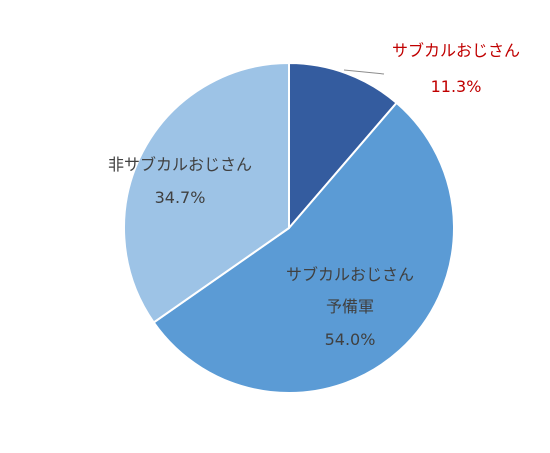 Image resolution: width=550 pixels, height=453 pixels. What do you see at coordinates (180, 164) in the screenshot?
I see `slice-label-non-subculture: 非サブカルおじさん` at bounding box center [180, 164].